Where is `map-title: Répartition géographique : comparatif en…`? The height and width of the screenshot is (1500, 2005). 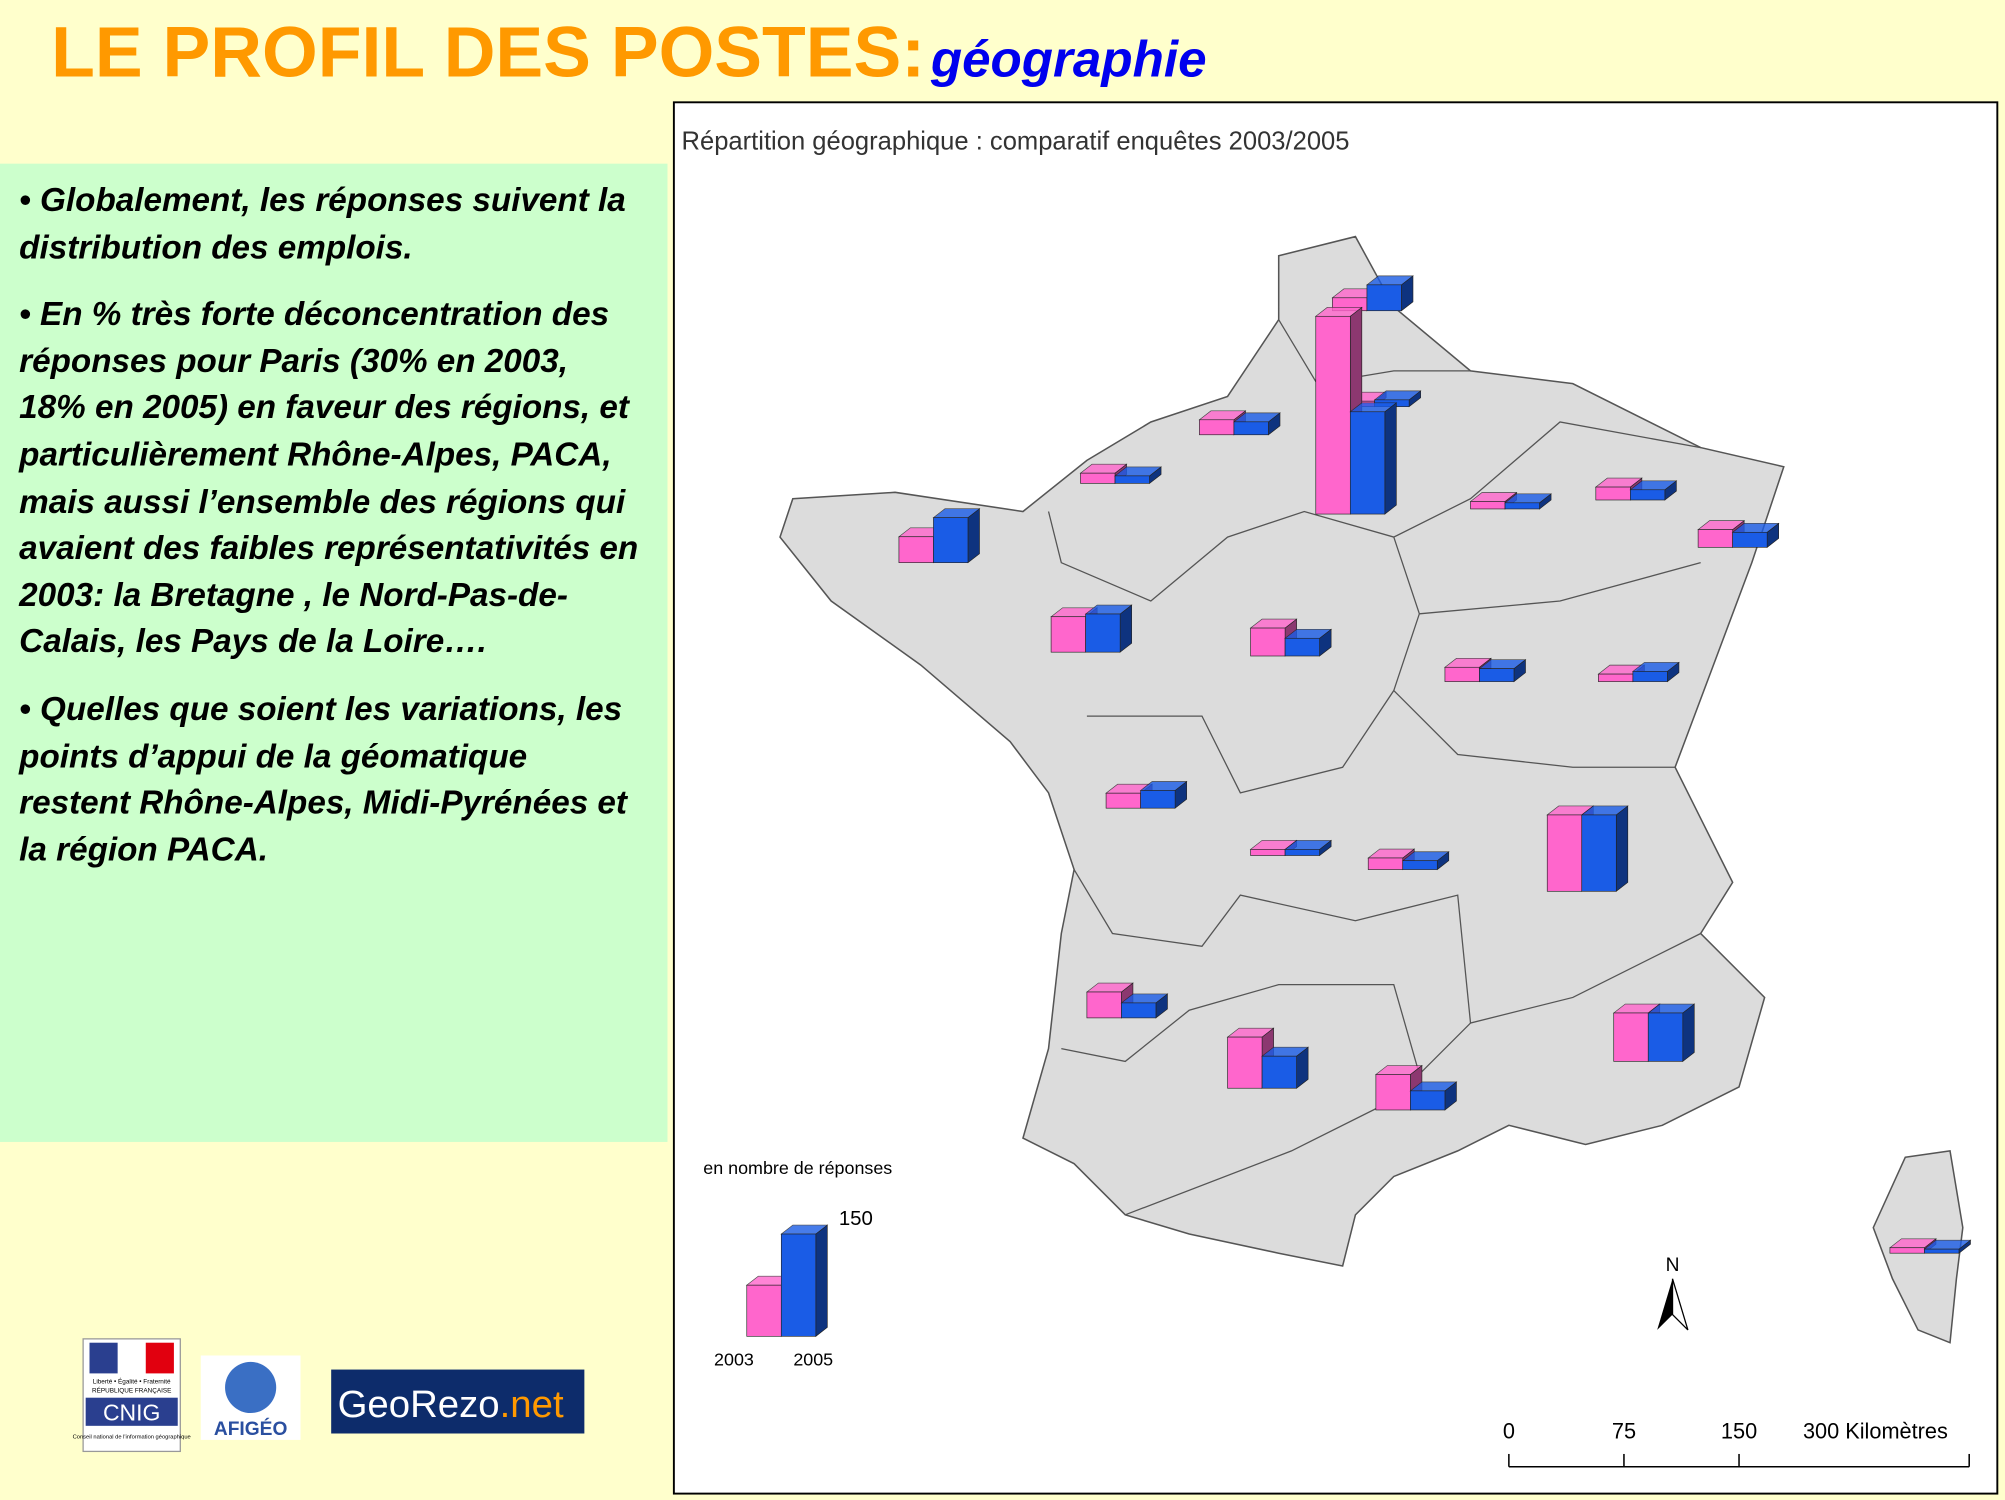 map-title: Répartition géographique : comparatif en… is located at coordinates (1016, 142).